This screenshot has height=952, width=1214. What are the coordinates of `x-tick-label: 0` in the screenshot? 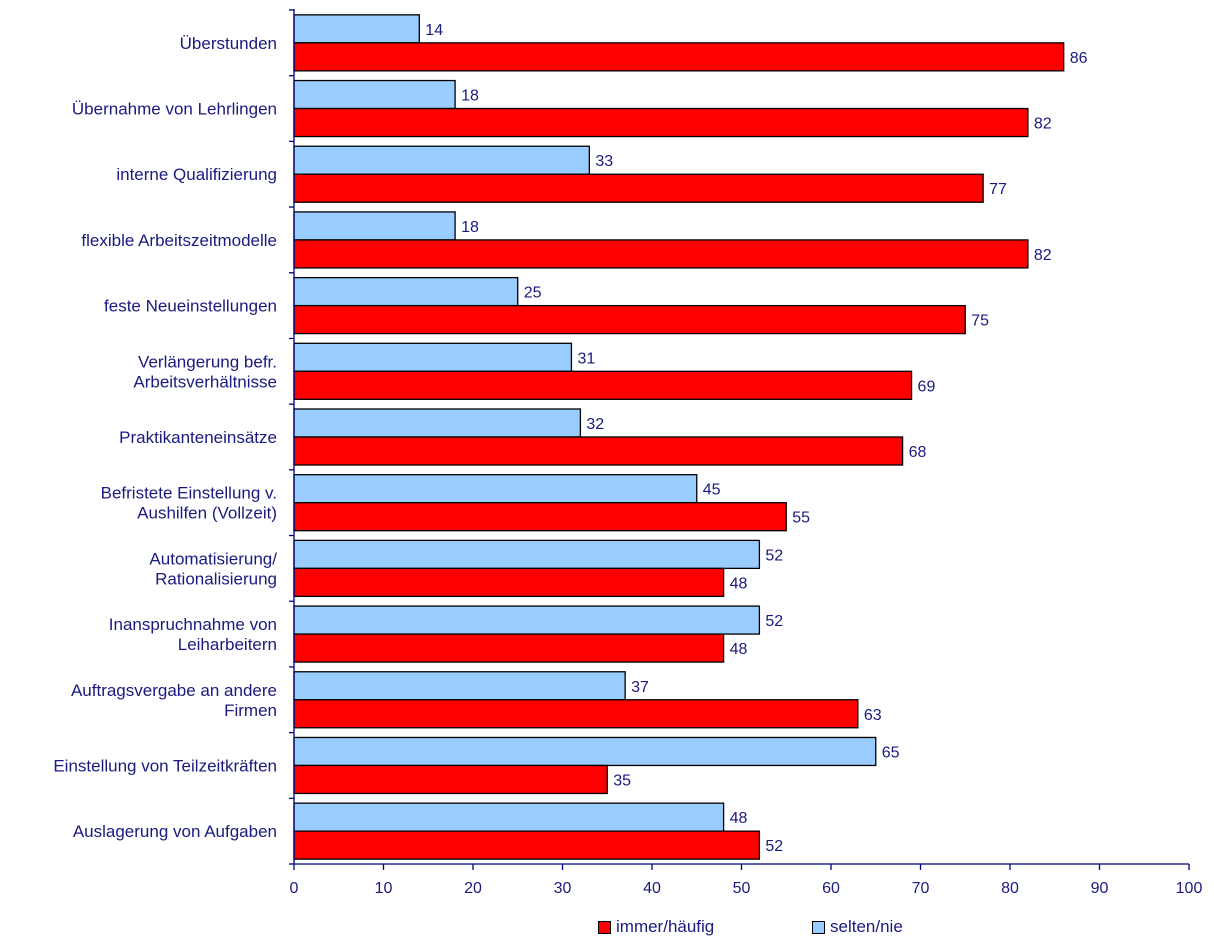 It's located at (294, 888).